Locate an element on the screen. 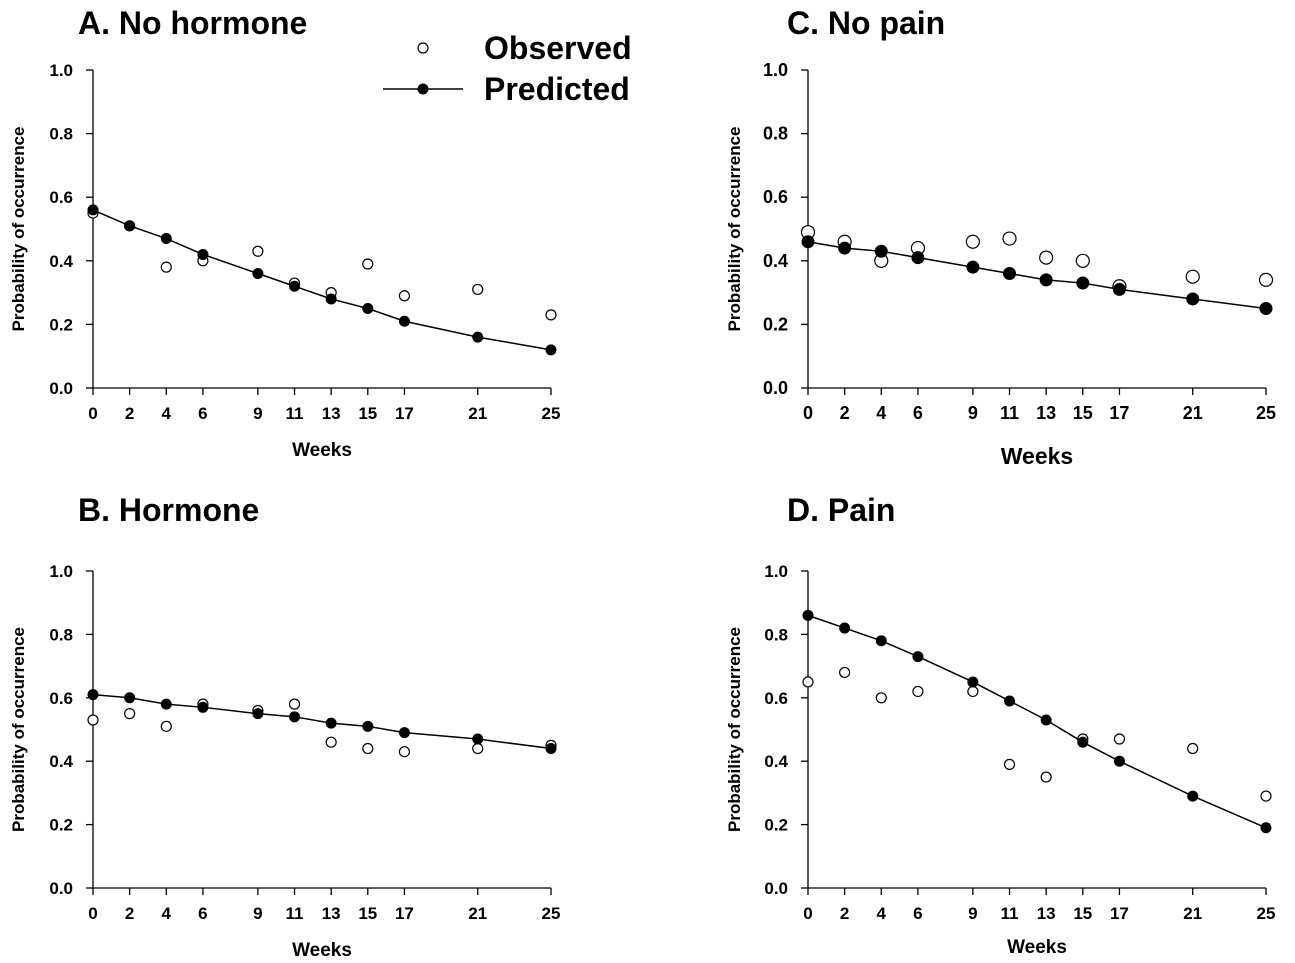 The height and width of the screenshot is (963, 1295). legend-observed-label: Observed is located at coordinates (558, 48).